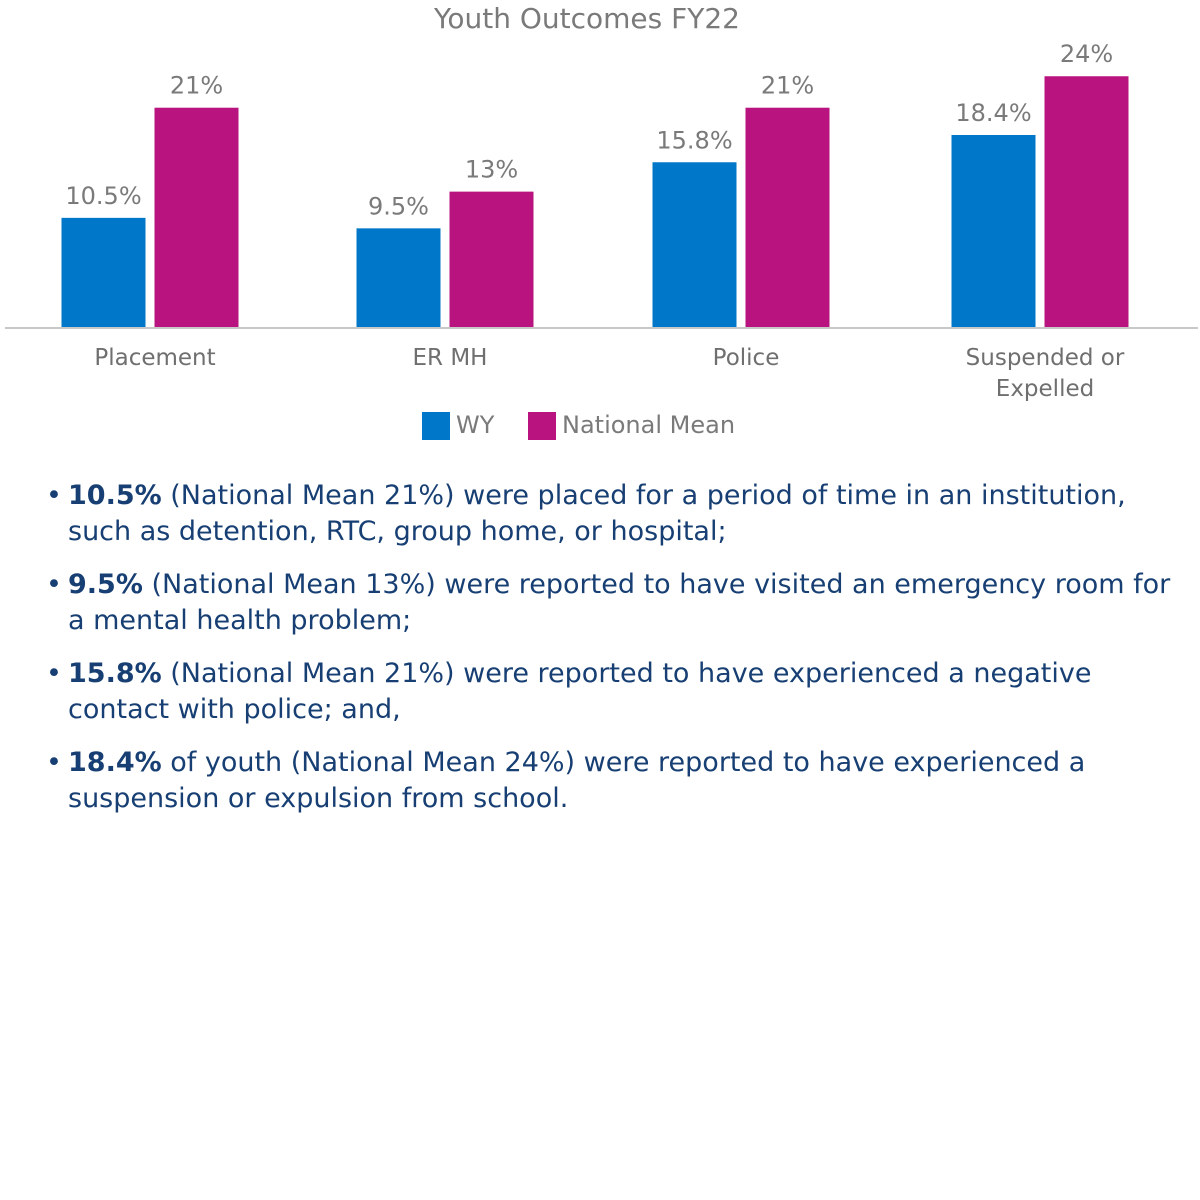 The image size is (1200, 1200). What do you see at coordinates (1086, 54) in the screenshot?
I see `value-label: 24%` at bounding box center [1086, 54].